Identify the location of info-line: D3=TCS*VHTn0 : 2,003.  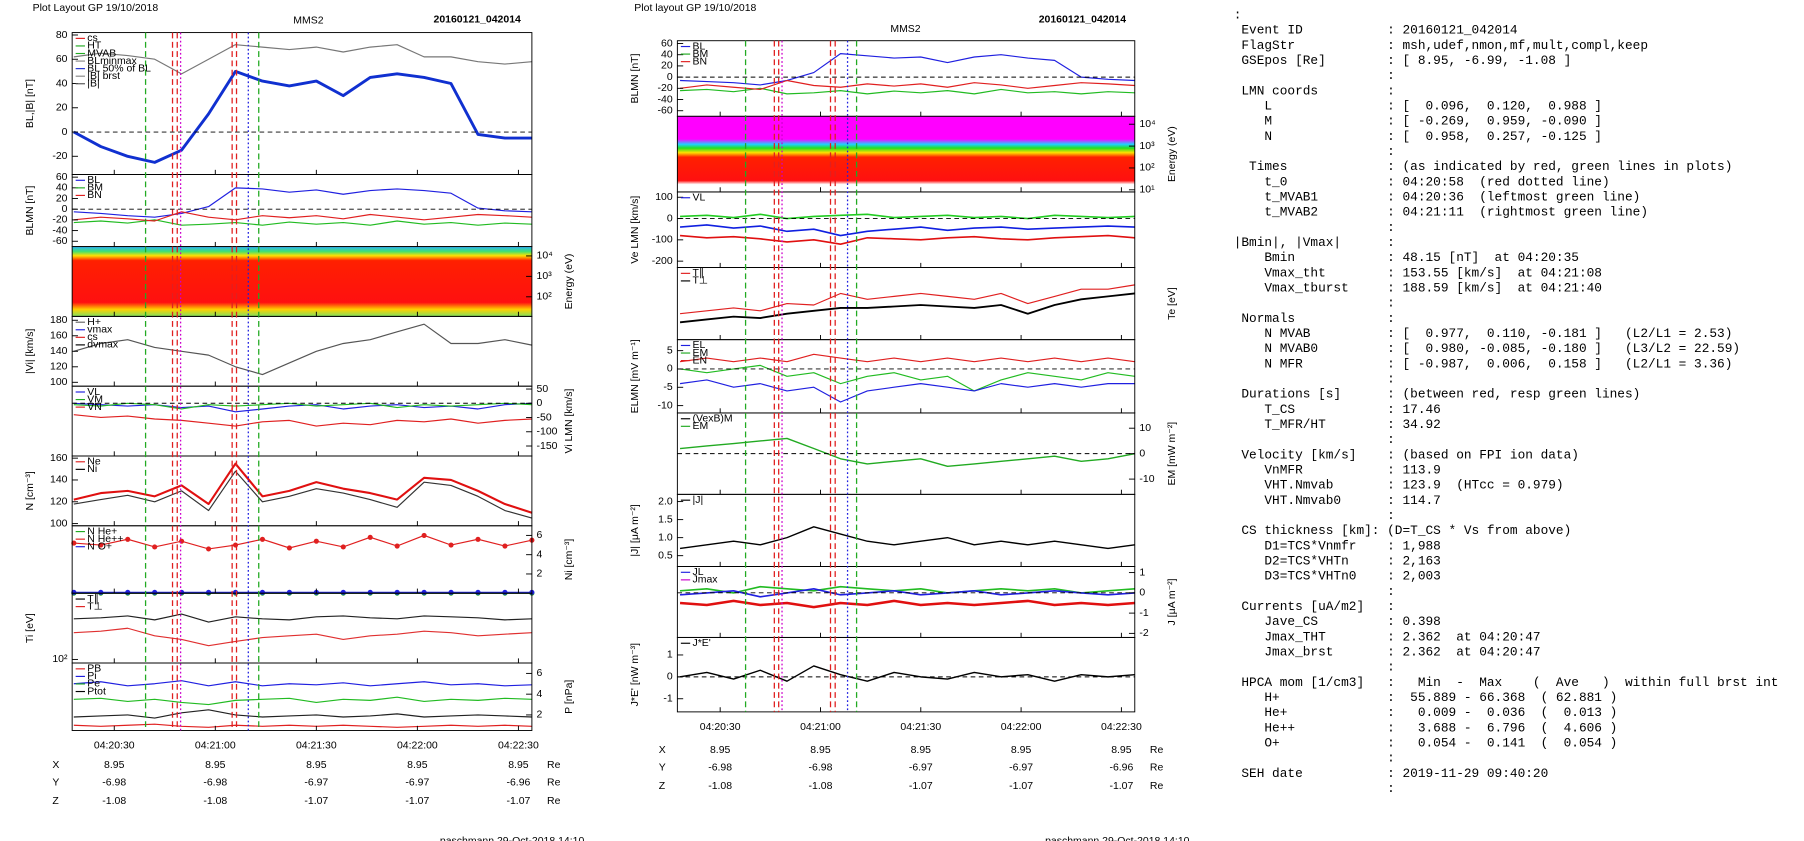
(1337, 576).